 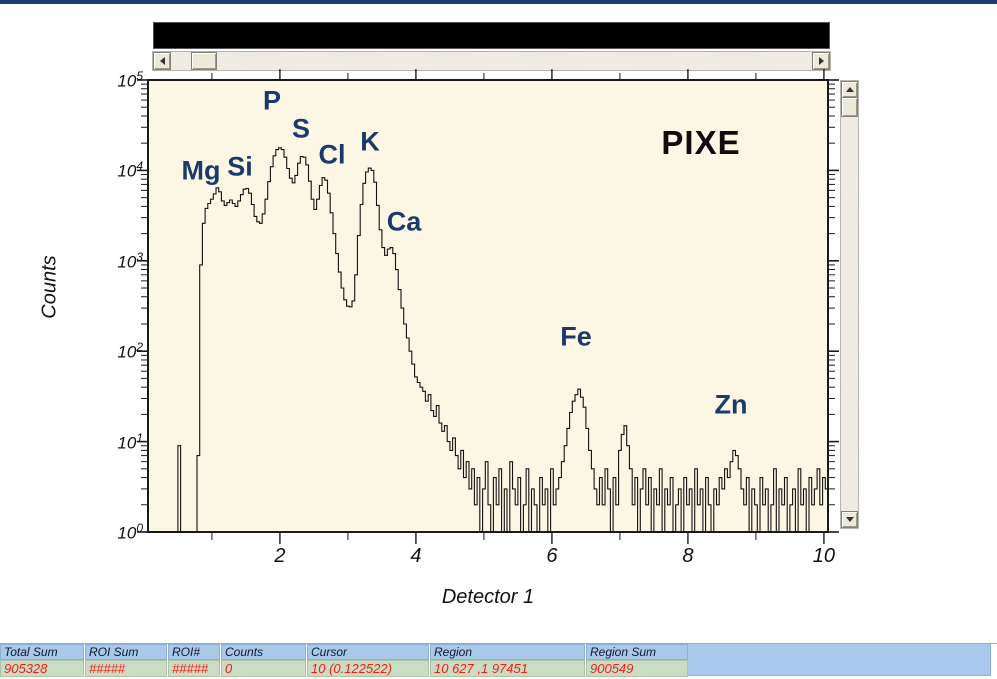 What do you see at coordinates (491, 35) in the screenshot?
I see `top-display-bar` at bounding box center [491, 35].